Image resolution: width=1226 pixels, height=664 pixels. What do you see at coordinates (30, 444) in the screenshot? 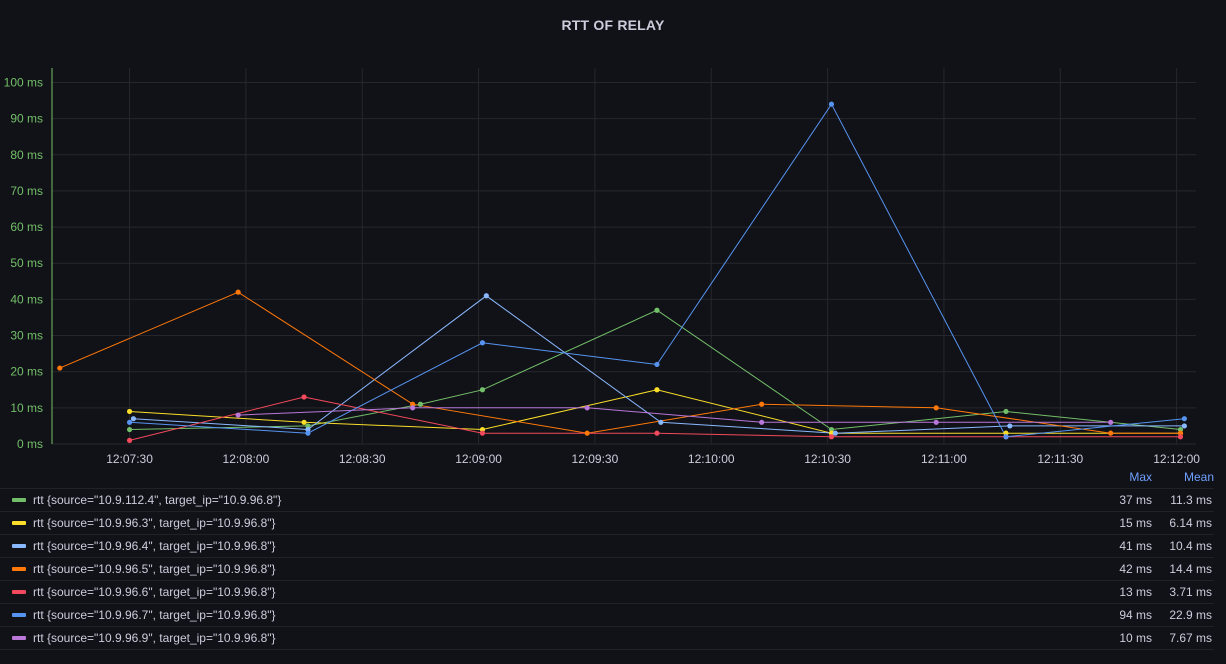
I see `y-tick-label: 0 ms` at bounding box center [30, 444].